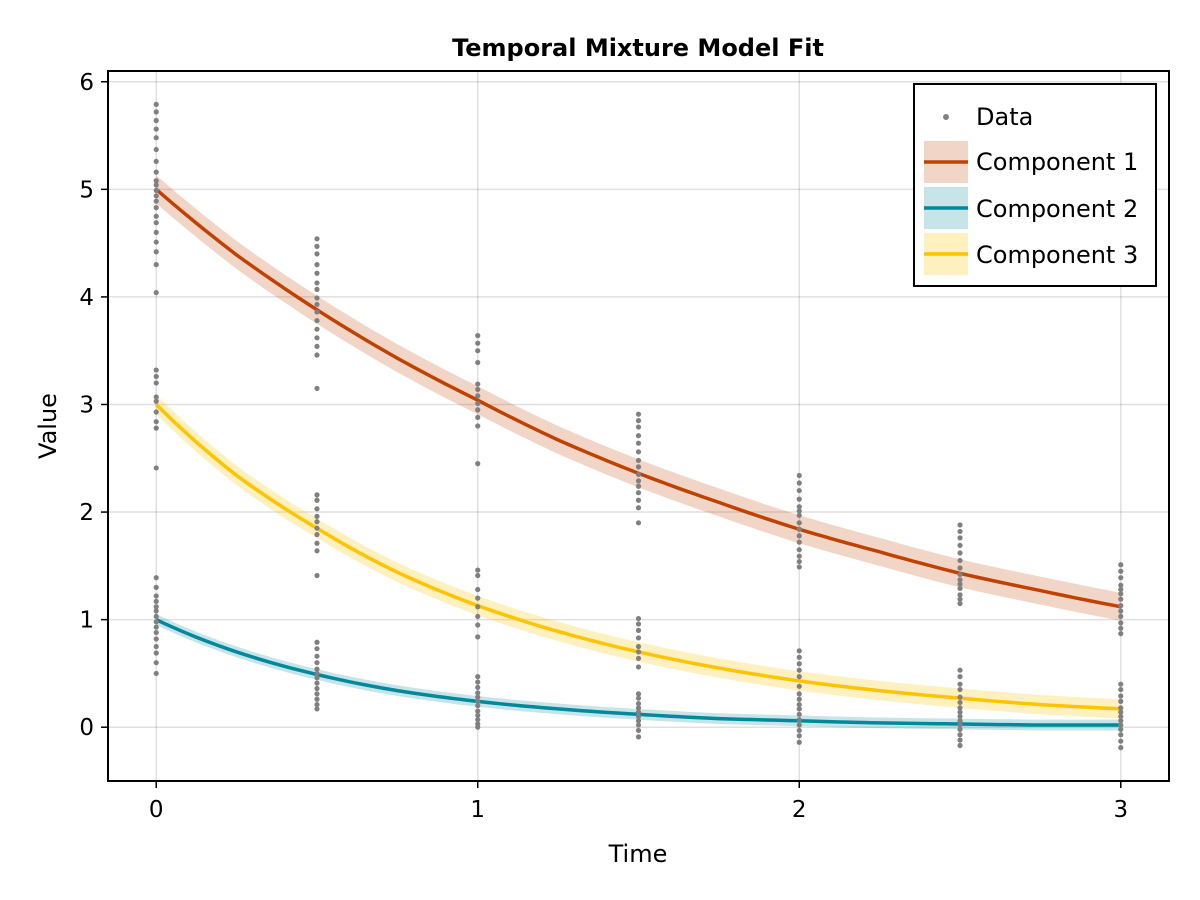 This screenshot has width=1200, height=900. What do you see at coordinates (86, 83) in the screenshot?
I see `y-tick-label: 6` at bounding box center [86, 83].